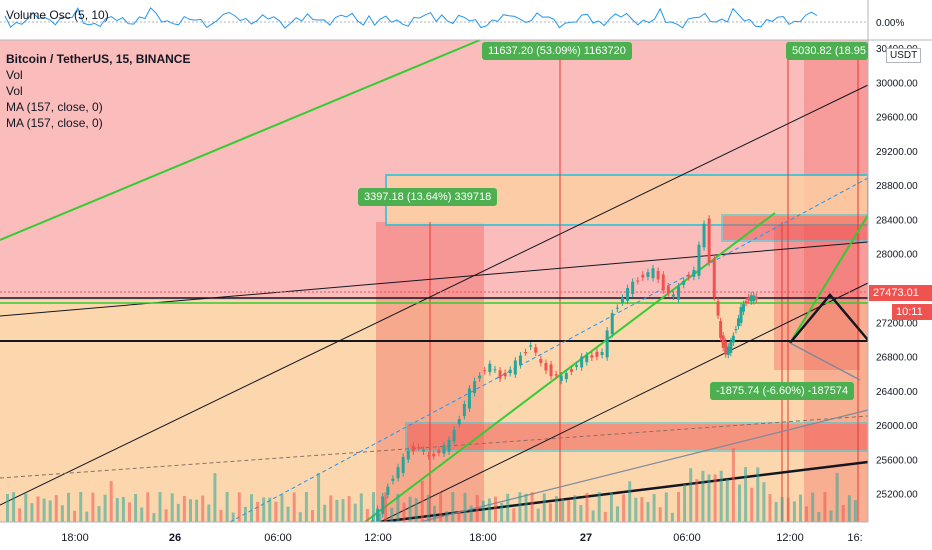 This screenshot has height=550, width=932. Describe the element at coordinates (829, 318) in the screenshot. I see `projection-path` at that location.